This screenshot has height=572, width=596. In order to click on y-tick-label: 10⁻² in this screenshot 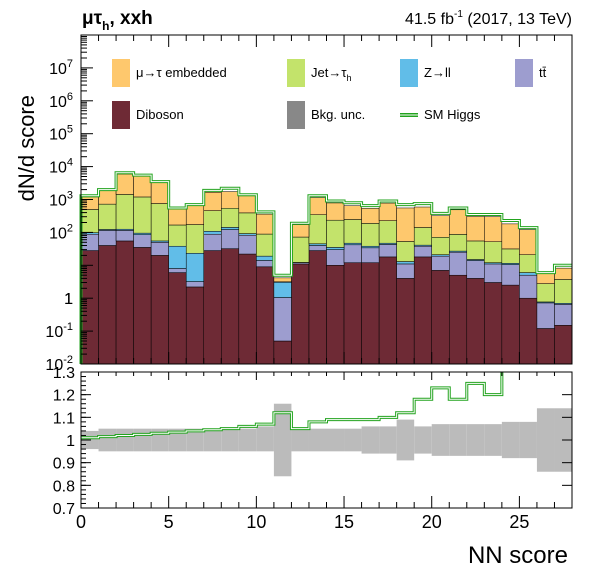, I will do `click(59, 364)`.